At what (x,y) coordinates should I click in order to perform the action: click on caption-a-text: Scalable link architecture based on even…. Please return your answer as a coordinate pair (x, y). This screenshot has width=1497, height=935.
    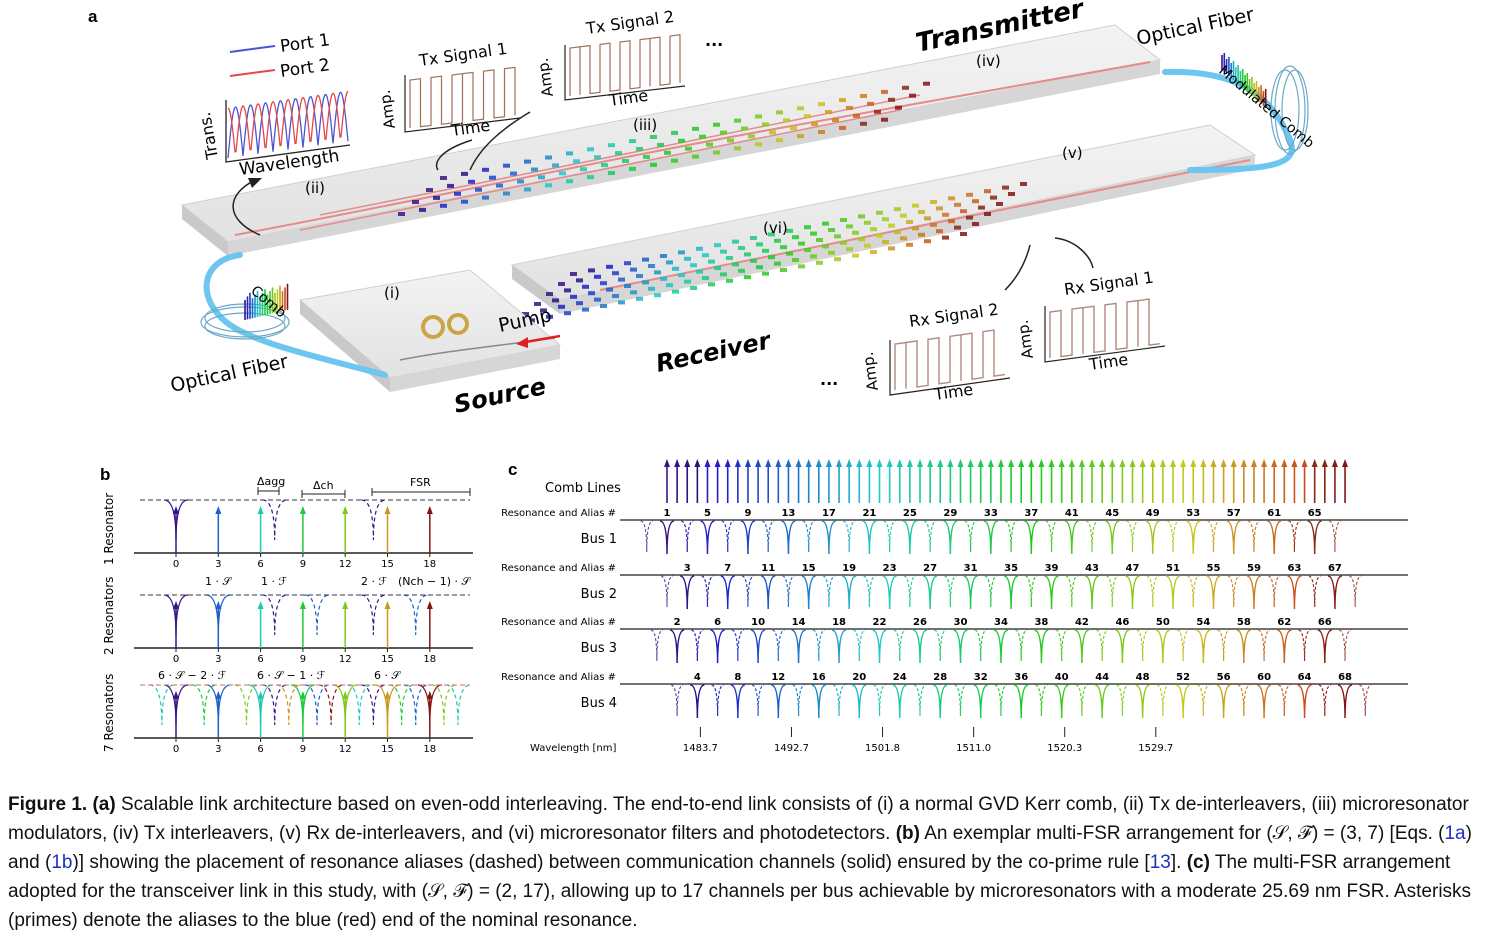
    Looking at the image, I should click on (738, 819).